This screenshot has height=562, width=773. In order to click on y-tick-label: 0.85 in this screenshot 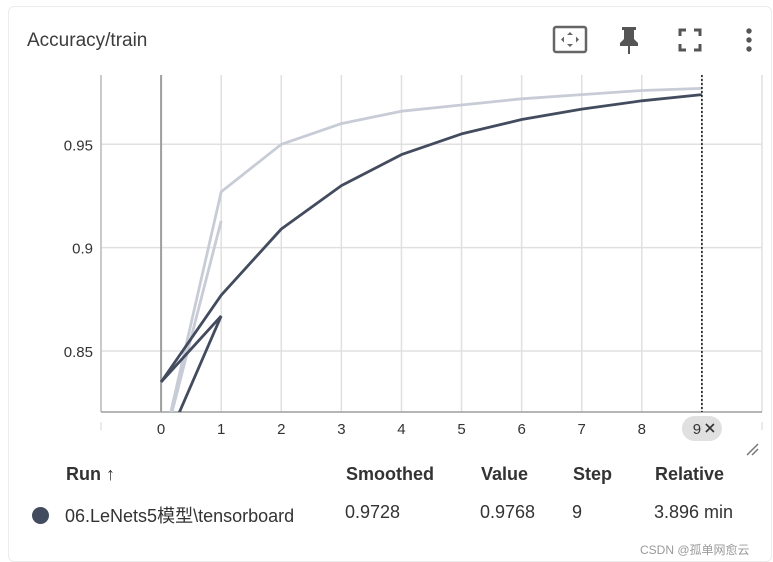, I will do `click(78, 352)`.